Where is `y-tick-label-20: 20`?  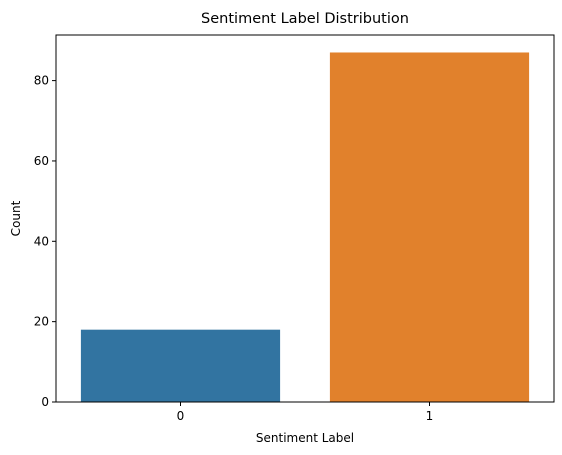 y-tick-label-20: 20 is located at coordinates (41, 322).